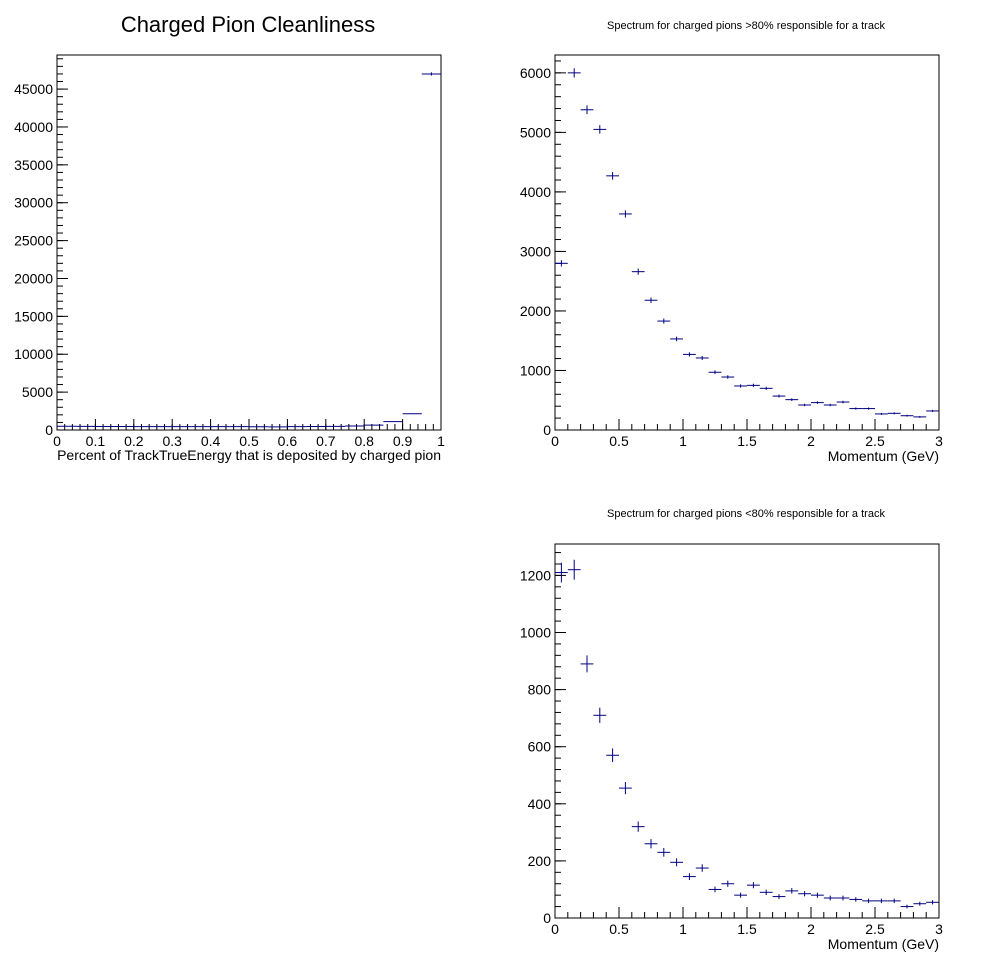 This screenshot has height=976, width=998. I want to click on x-tick-label: 3, so click(939, 929).